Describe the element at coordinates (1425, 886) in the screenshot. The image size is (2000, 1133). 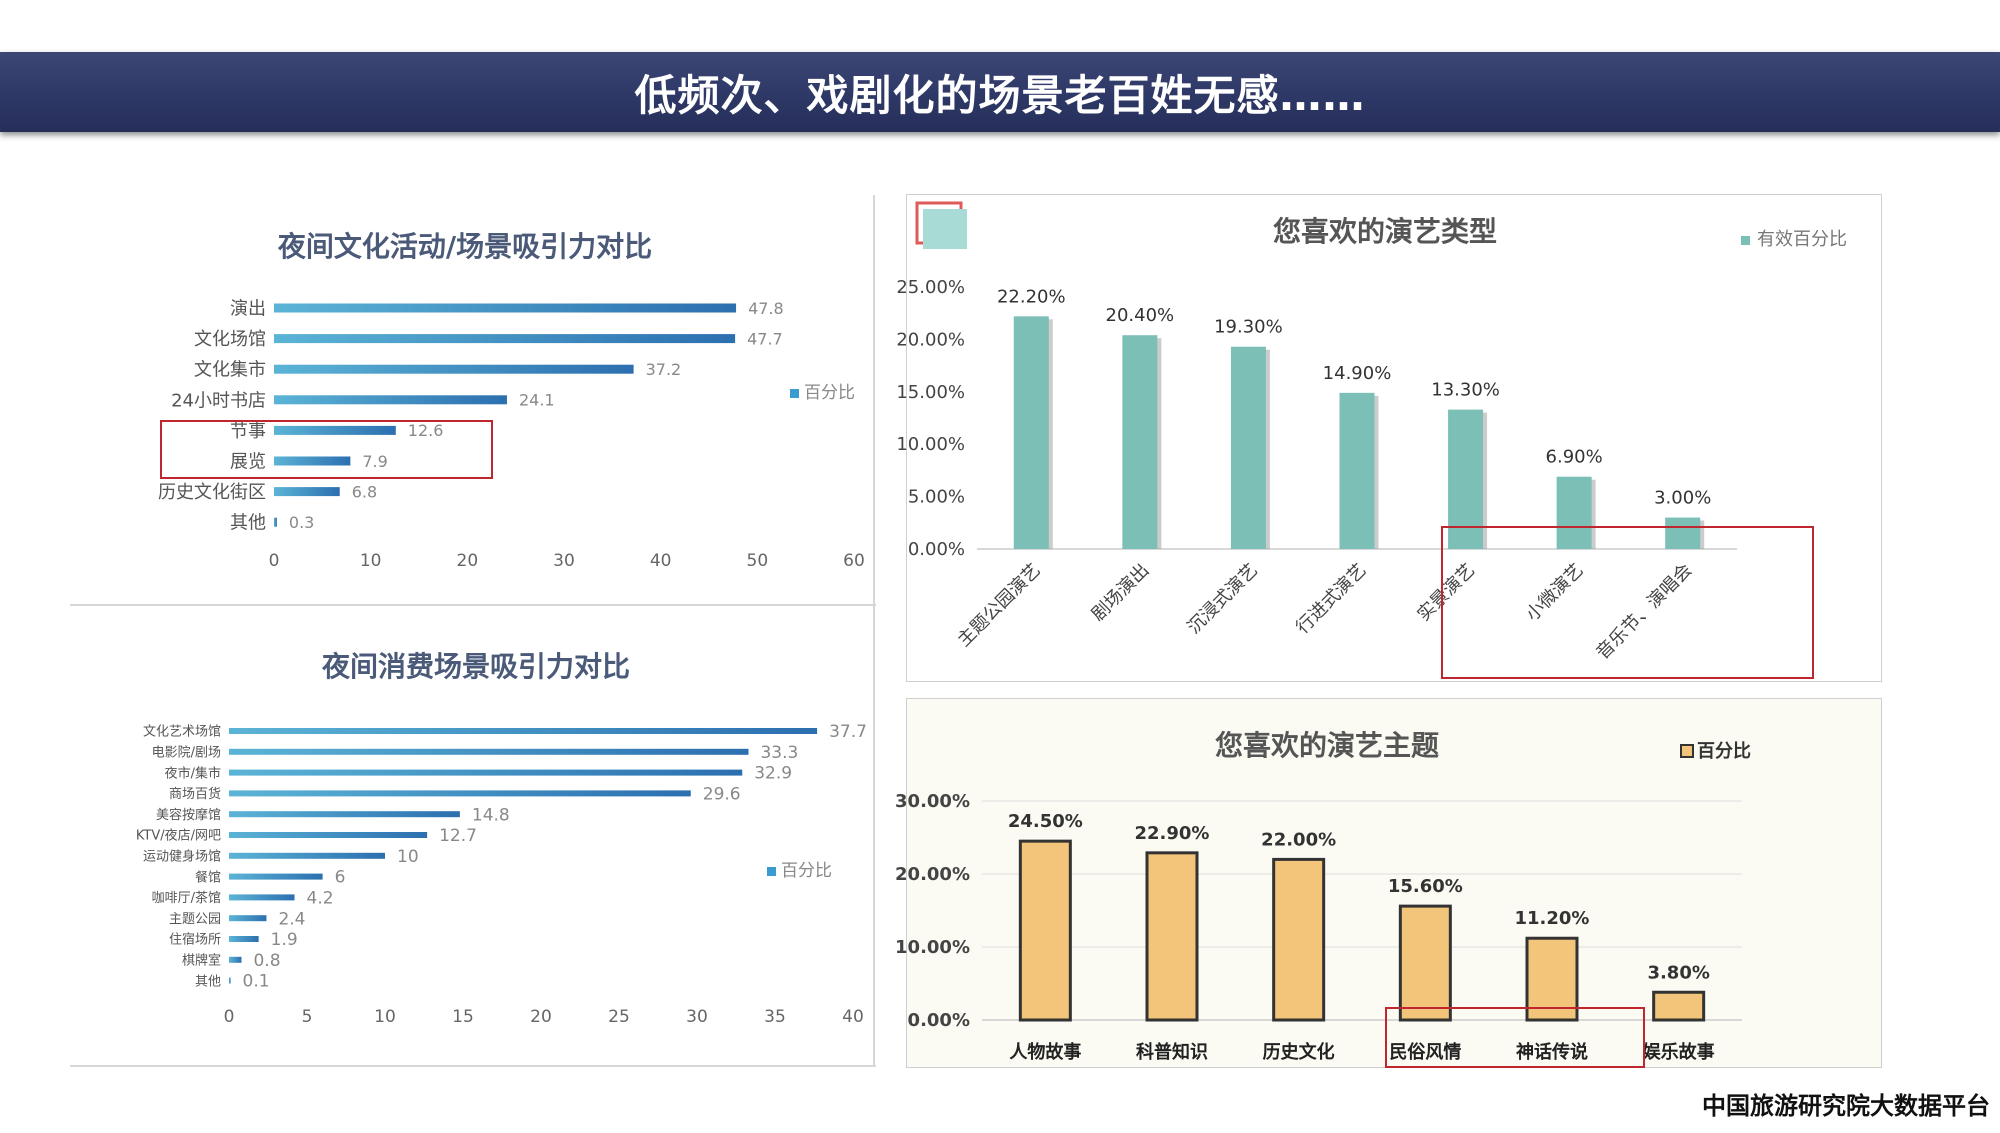
I see `value-label: 15.60%` at that location.